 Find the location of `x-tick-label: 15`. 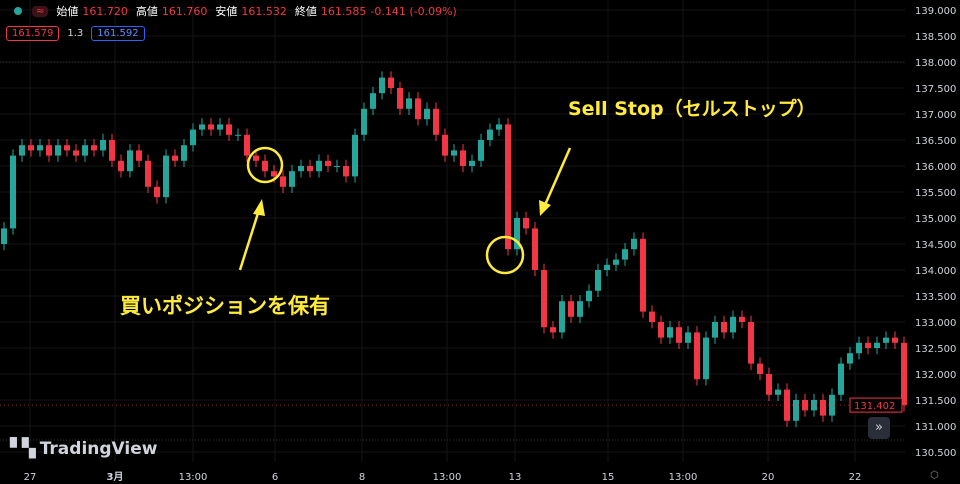

x-tick-label: 15 is located at coordinates (608, 477).